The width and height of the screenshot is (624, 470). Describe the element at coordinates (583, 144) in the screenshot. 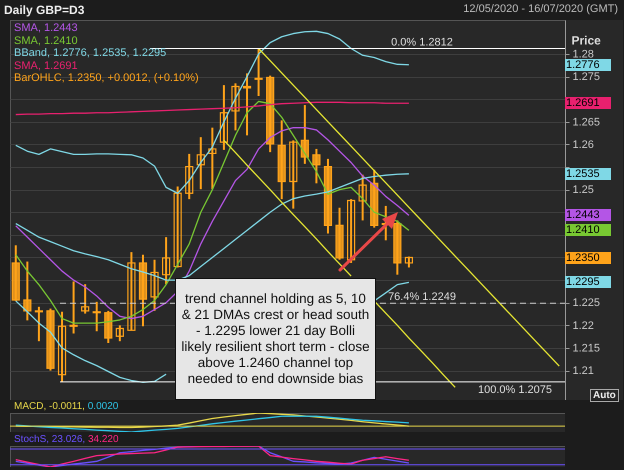

I see `y-tick-label: 1.26` at that location.